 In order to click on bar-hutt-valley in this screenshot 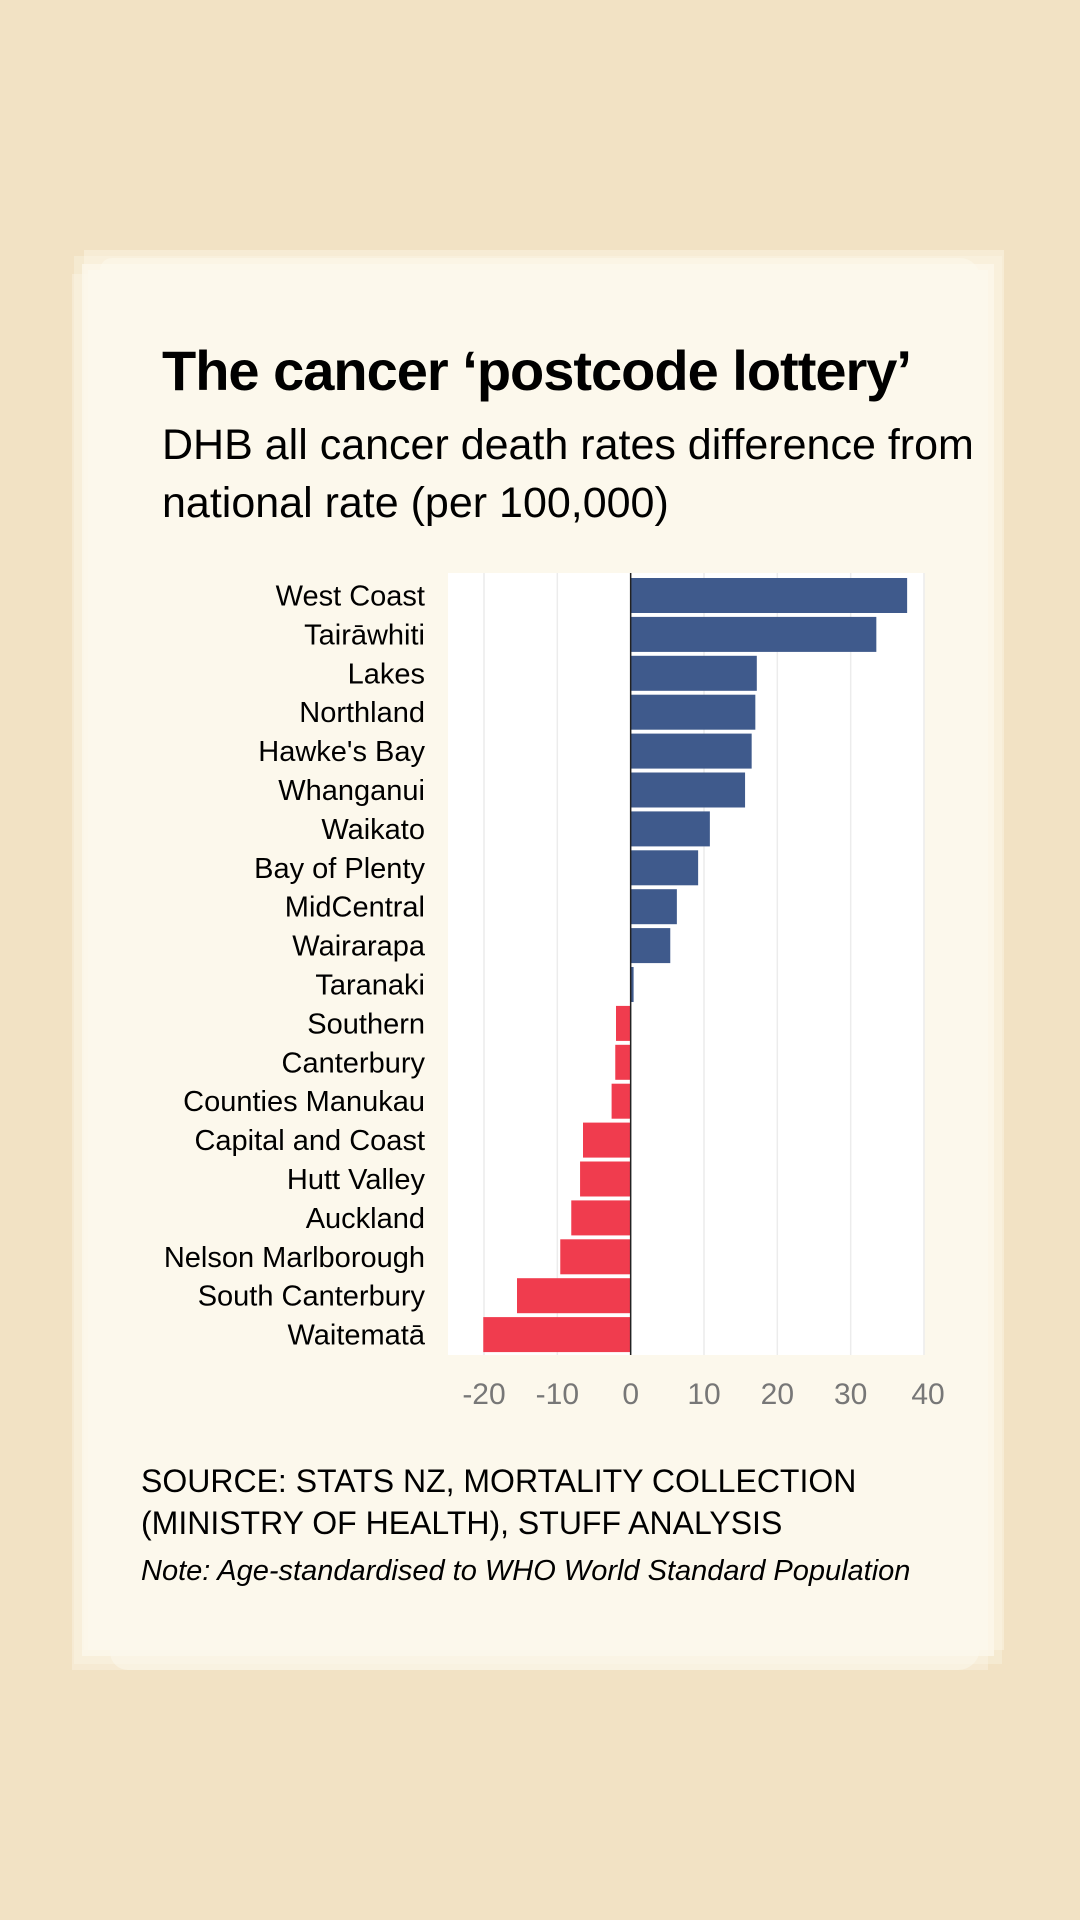, I will do `click(605, 1179)`.